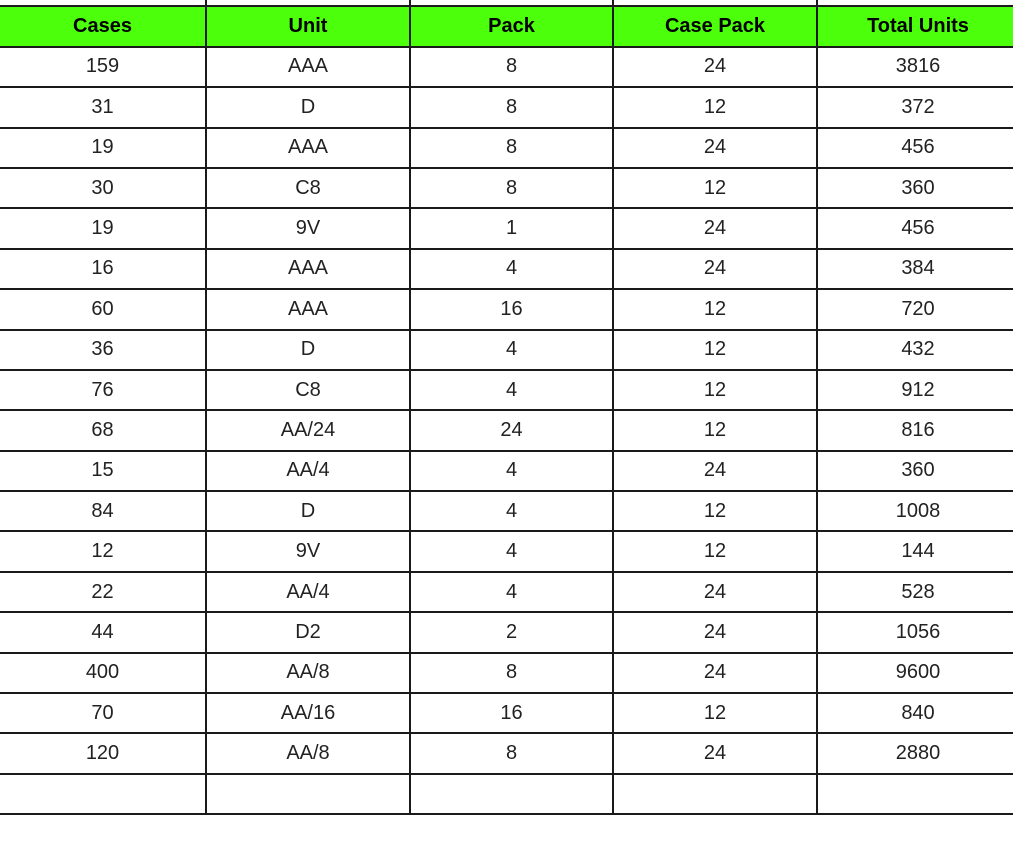 This screenshot has width=1013, height=847. Describe the element at coordinates (103, 349) in the screenshot. I see `table-cell: 36` at that location.